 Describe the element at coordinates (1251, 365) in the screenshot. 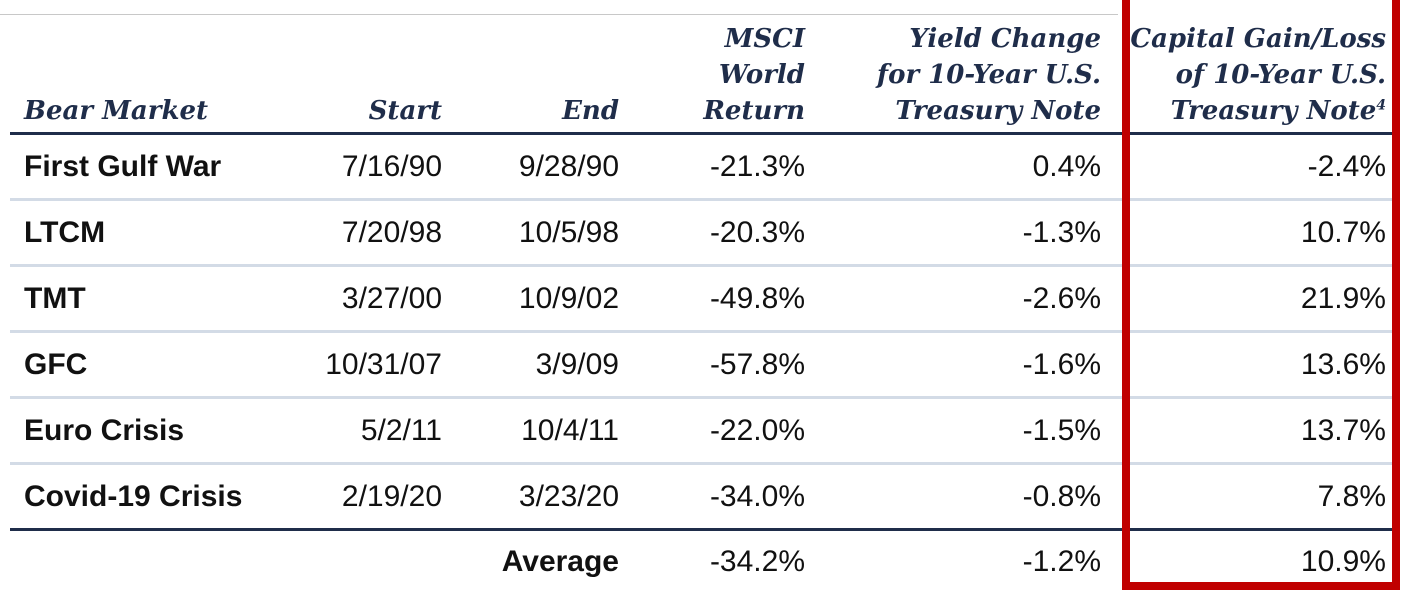

I see `cell-capital-gain: 13.6%` at that location.